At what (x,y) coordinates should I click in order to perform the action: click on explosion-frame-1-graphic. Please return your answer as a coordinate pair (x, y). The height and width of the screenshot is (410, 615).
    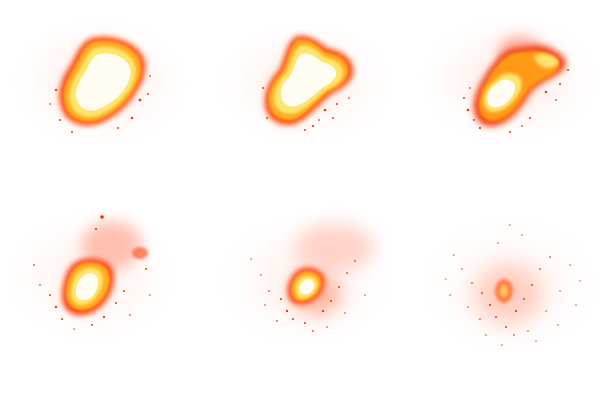
    Looking at the image, I should click on (100, 82).